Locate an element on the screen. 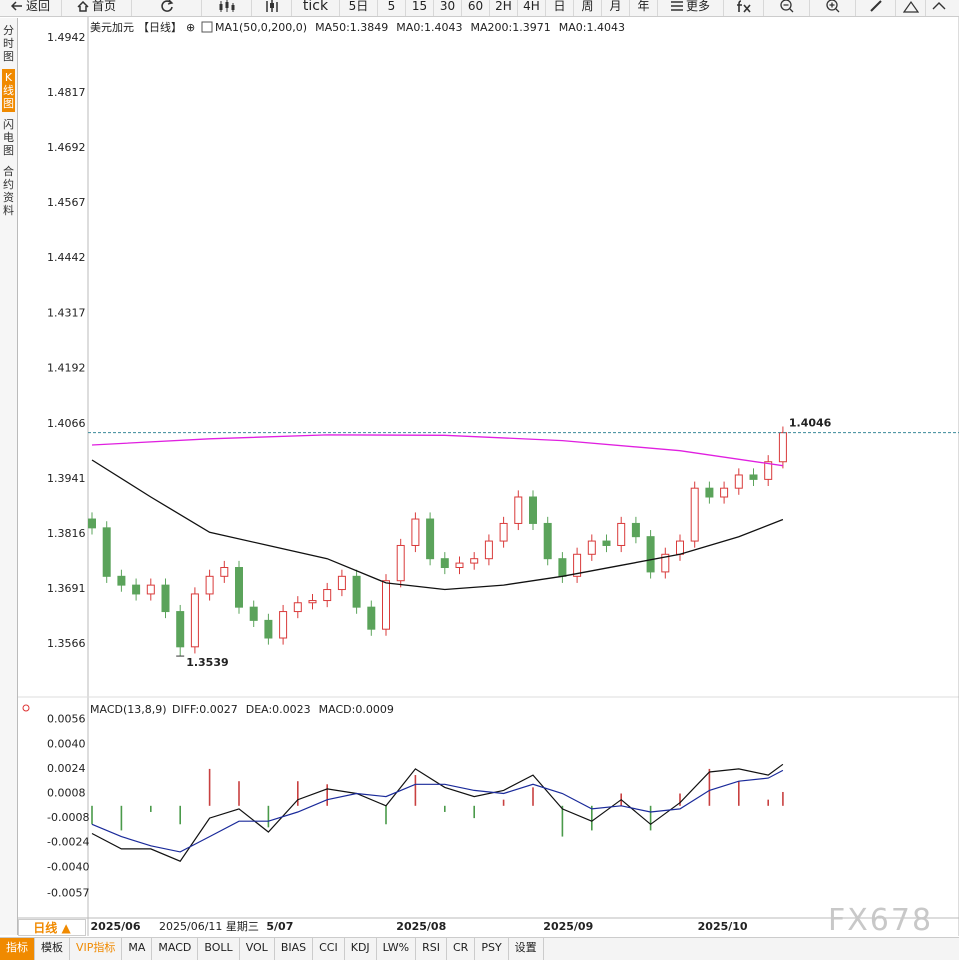  back-label: 返回 is located at coordinates (37, 6).